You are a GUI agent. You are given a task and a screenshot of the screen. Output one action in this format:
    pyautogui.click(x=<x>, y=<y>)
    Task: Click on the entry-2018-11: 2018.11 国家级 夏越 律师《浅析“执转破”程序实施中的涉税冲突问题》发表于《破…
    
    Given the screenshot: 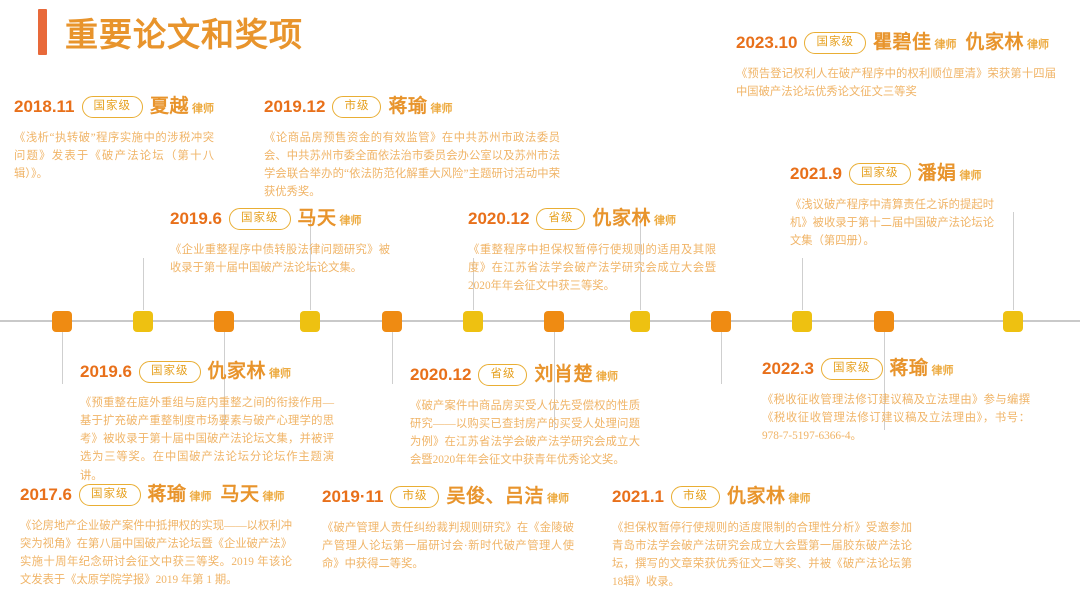 What is the action you would take?
    pyautogui.click(x=114, y=139)
    